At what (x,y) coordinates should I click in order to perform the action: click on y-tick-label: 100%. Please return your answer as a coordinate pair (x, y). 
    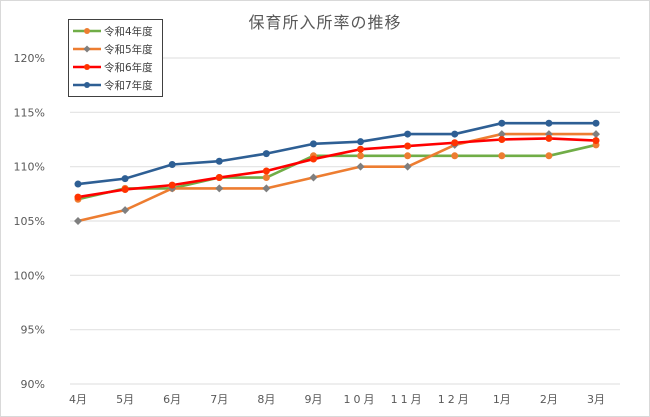
    Looking at the image, I should click on (29, 275).